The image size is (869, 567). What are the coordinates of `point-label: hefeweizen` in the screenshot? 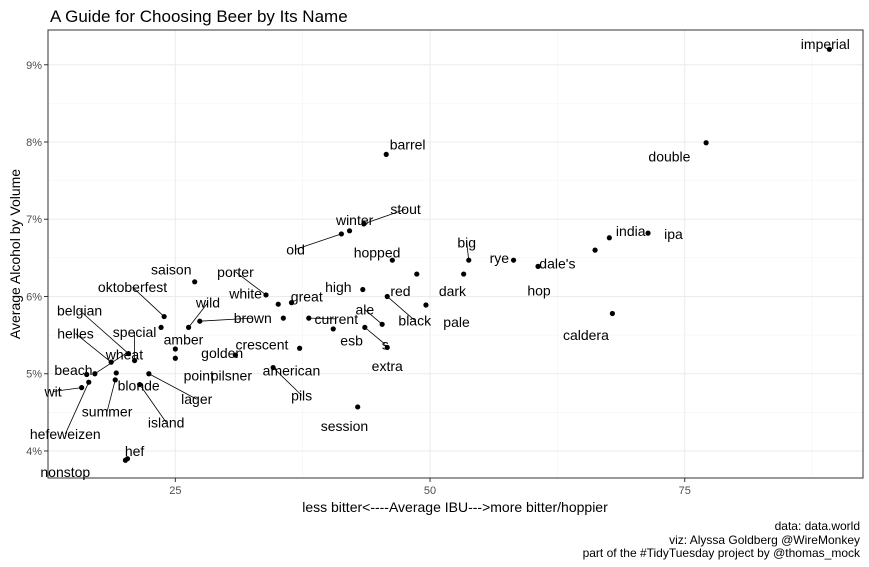 It's located at (65, 434).